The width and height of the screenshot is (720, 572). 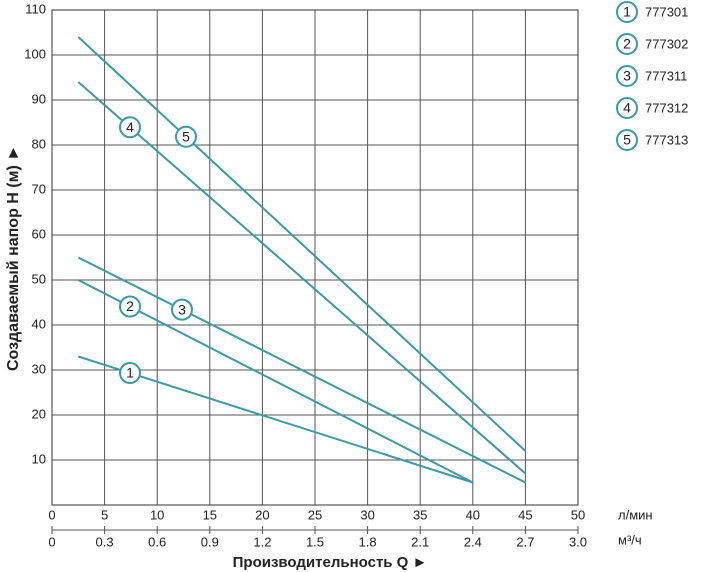 I want to click on x-tick-label: 35, so click(x=420, y=514).